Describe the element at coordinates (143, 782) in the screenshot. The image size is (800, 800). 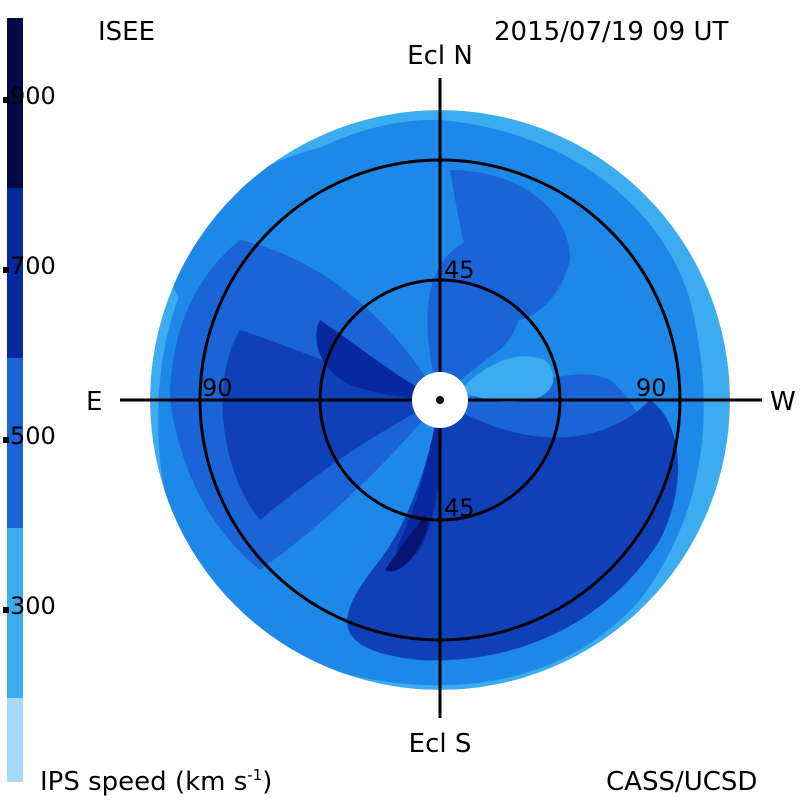
I see `speed-unit-text: IPS speed (km s` at that location.